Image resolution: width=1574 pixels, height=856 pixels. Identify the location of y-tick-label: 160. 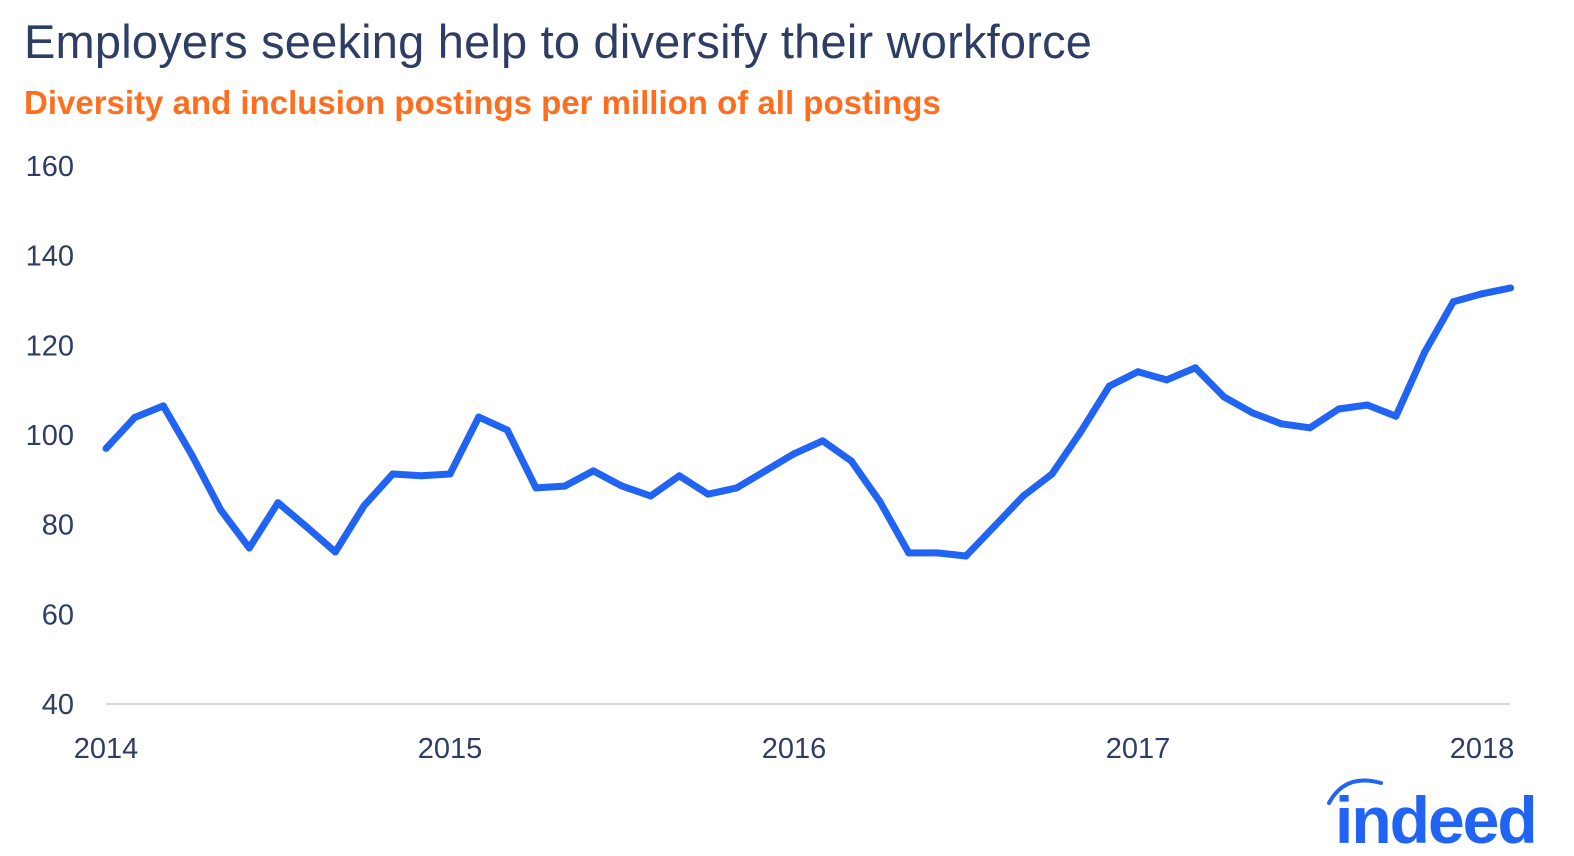
(50, 167).